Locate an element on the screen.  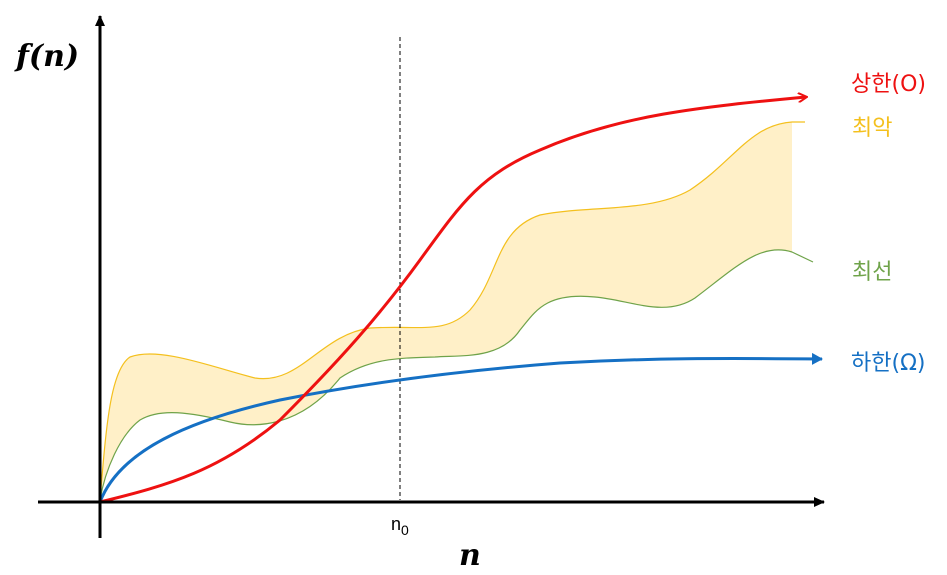
threshold-label-subscript: 0 is located at coordinates (405, 530).